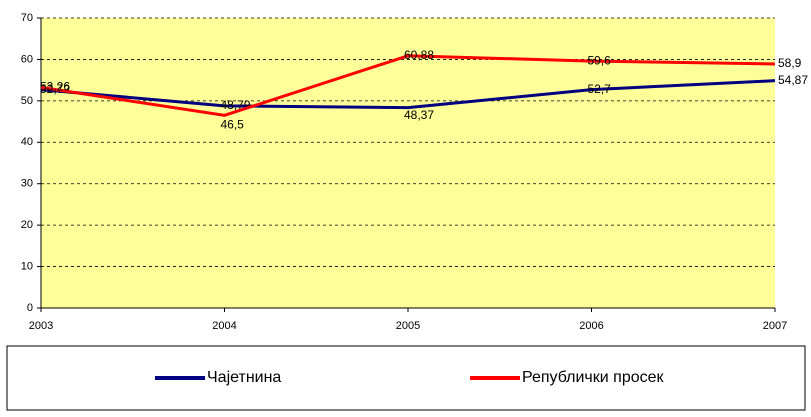  Describe the element at coordinates (224, 326) in the screenshot. I see `x-tick-label: 2004` at that location.